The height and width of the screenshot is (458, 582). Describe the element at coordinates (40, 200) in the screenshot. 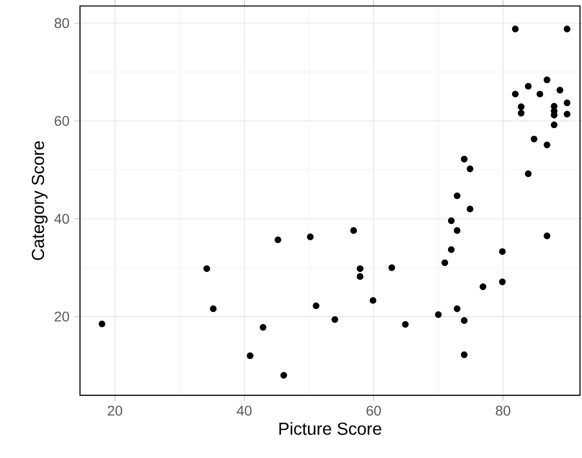

I see `y-axis-title: Category Score` at that location.